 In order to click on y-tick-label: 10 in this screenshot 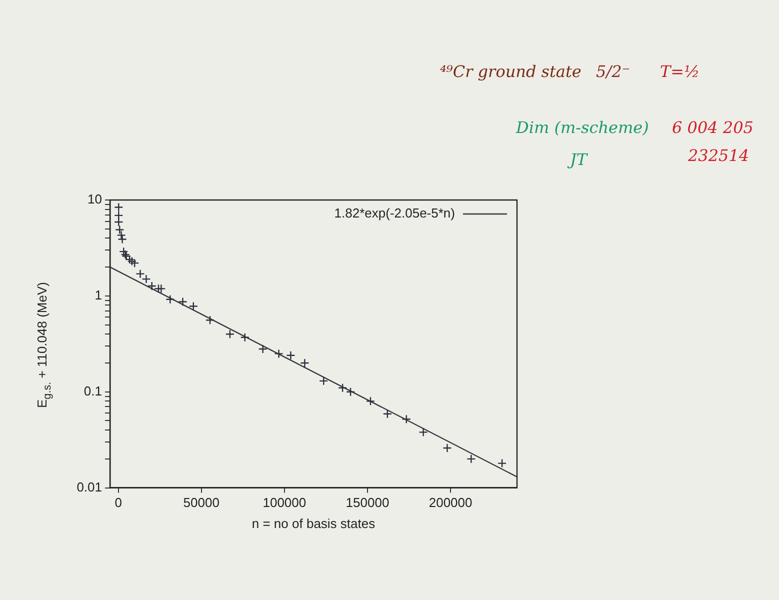, I will do `click(95, 199)`.